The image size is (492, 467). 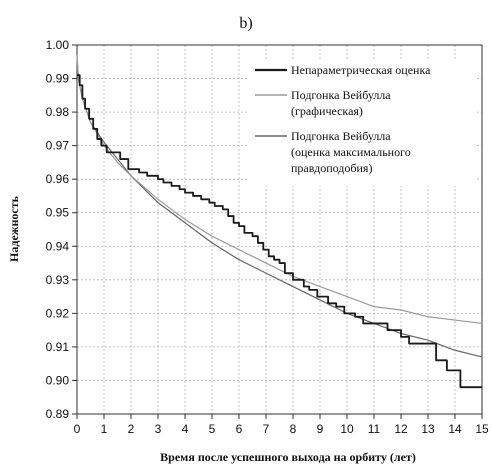 I want to click on x-tick-label: 11, so click(x=374, y=429).